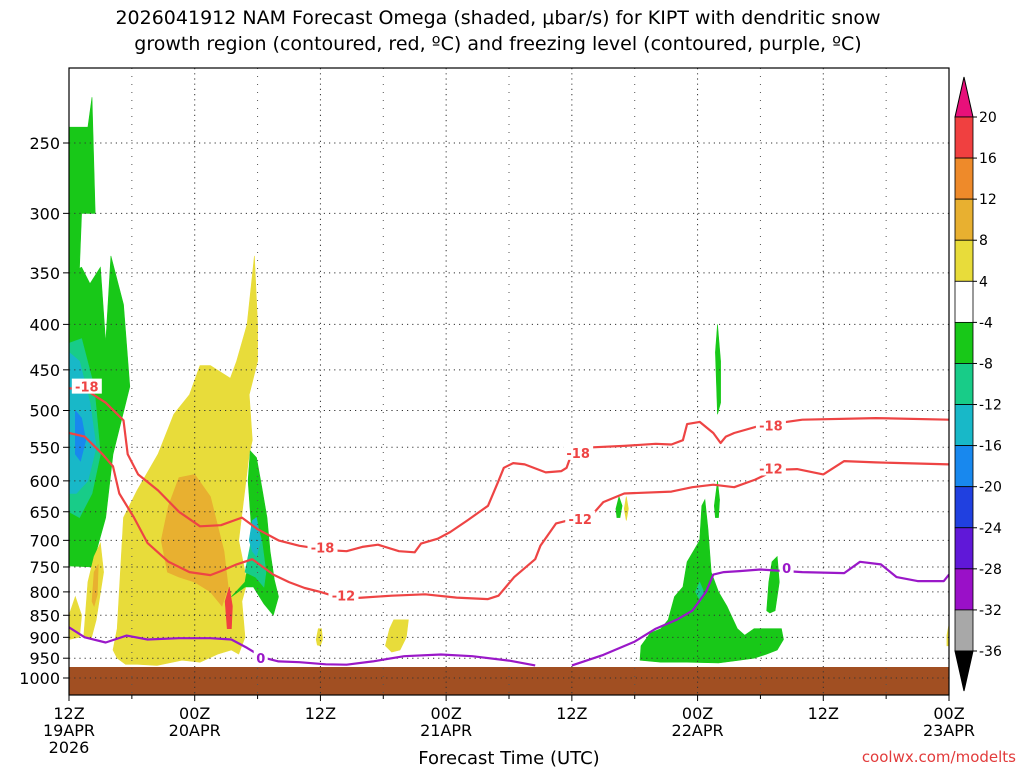 Image resolution: width=1024 pixels, height=768 pixels. What do you see at coordinates (44, 213) in the screenshot?
I see `y-tick-label: 300` at bounding box center [44, 213].